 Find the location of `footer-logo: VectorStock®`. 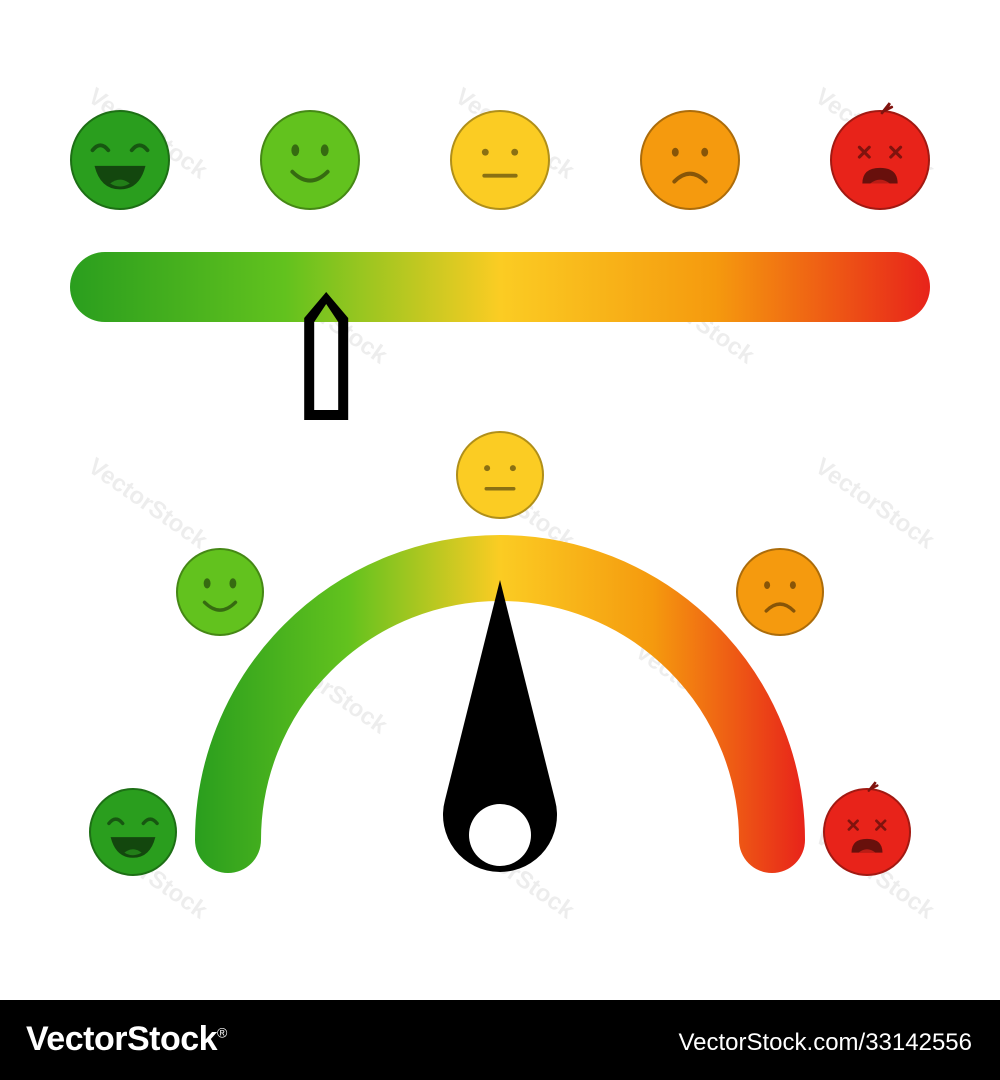

footer-logo: VectorStock® is located at coordinates (126, 1039).